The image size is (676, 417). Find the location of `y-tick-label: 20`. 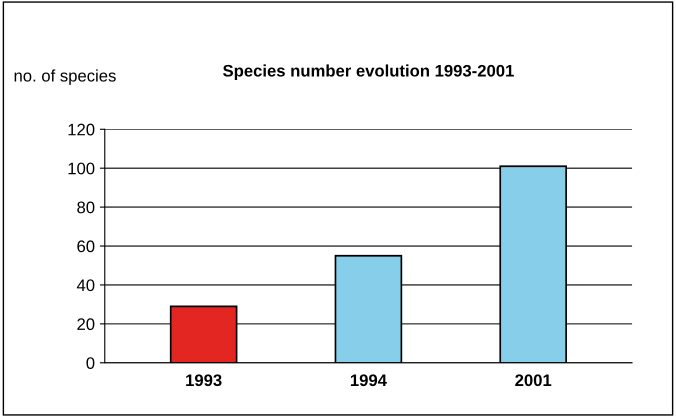

y-tick-label: 20 is located at coordinates (85, 324).